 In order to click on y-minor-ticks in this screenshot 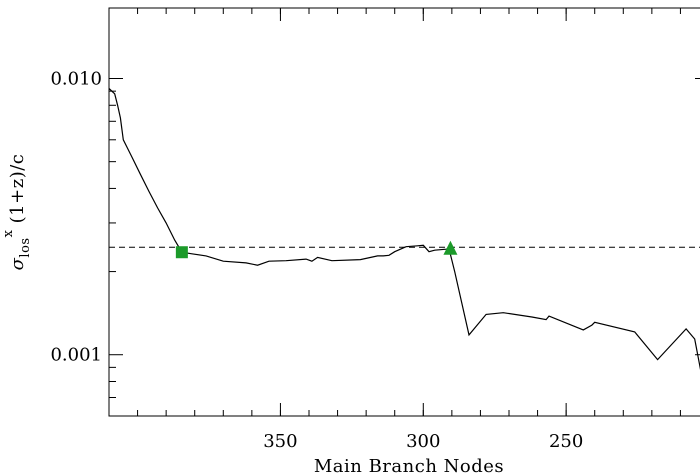, I will do `click(112, 253)`.